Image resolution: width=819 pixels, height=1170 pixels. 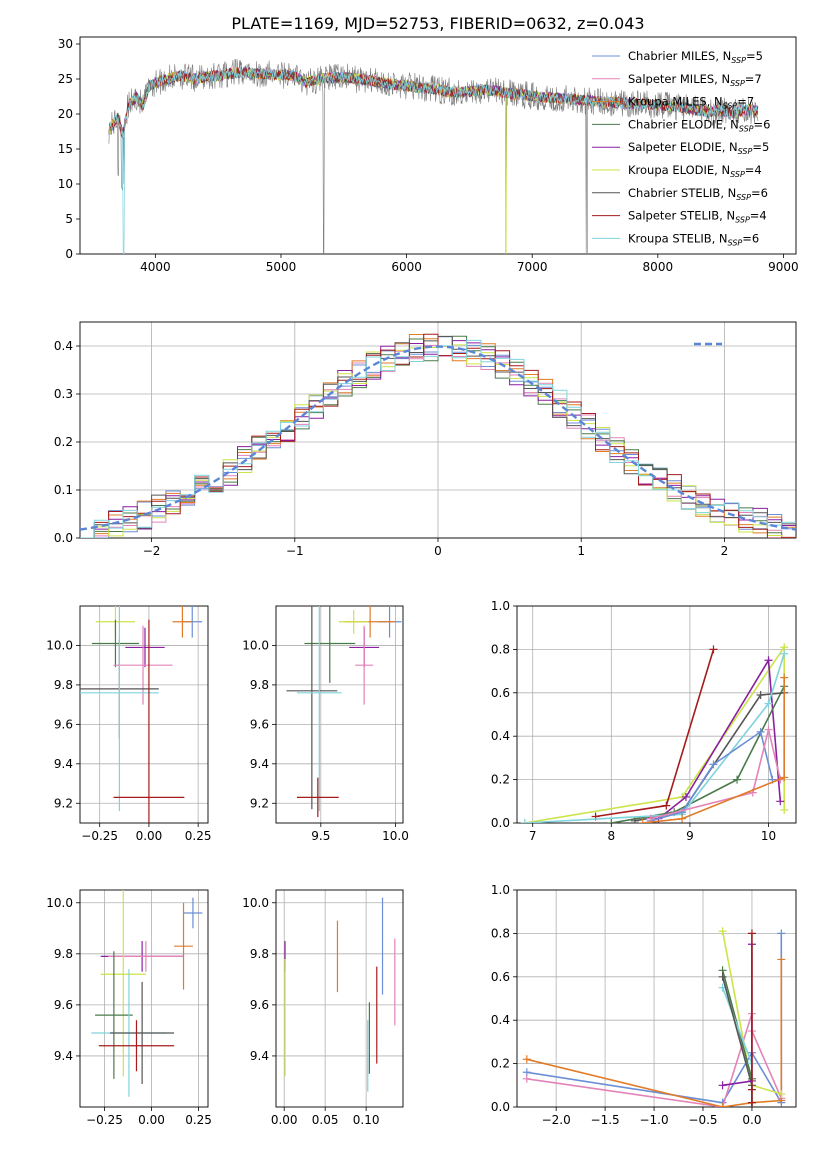 What do you see at coordinates (656, 998) in the screenshot?
I see `mass_weight_vs_z-frame` at bounding box center [656, 998].